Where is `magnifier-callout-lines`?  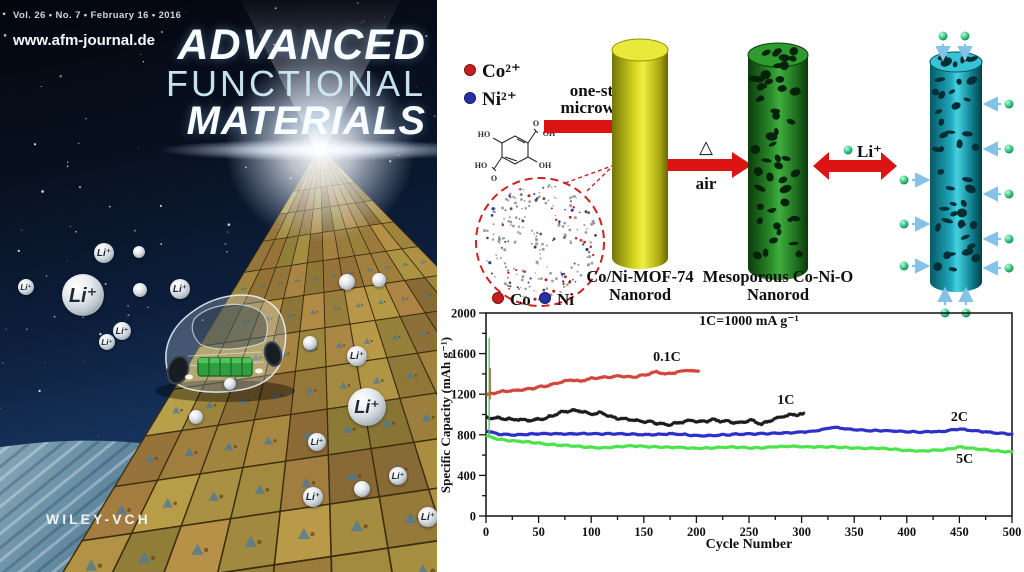
magnifier-callout-lines is located at coordinates (593, 174).